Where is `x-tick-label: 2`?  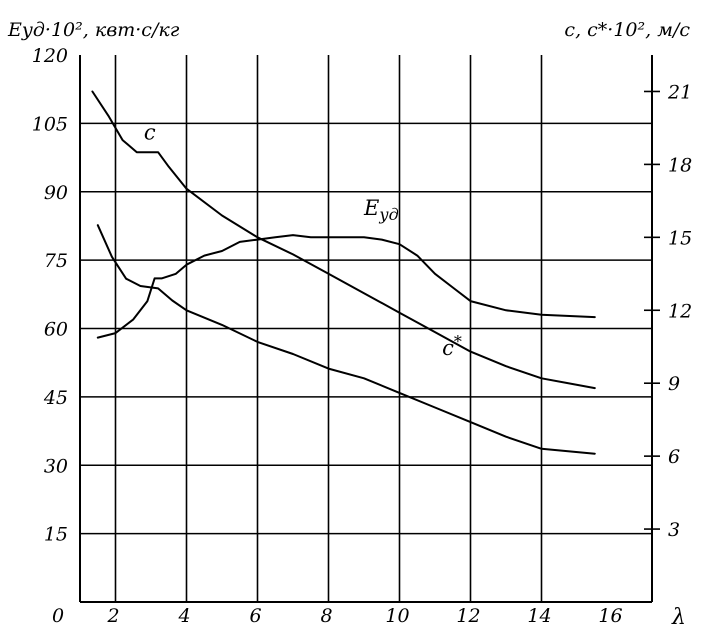 x-tick-label: 2 is located at coordinates (112, 616).